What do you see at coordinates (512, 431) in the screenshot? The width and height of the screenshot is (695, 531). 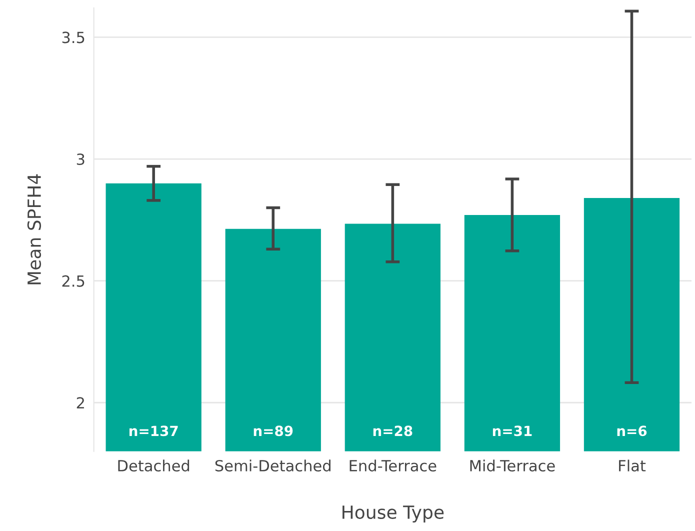 I see `annotation: n=31` at bounding box center [512, 431].